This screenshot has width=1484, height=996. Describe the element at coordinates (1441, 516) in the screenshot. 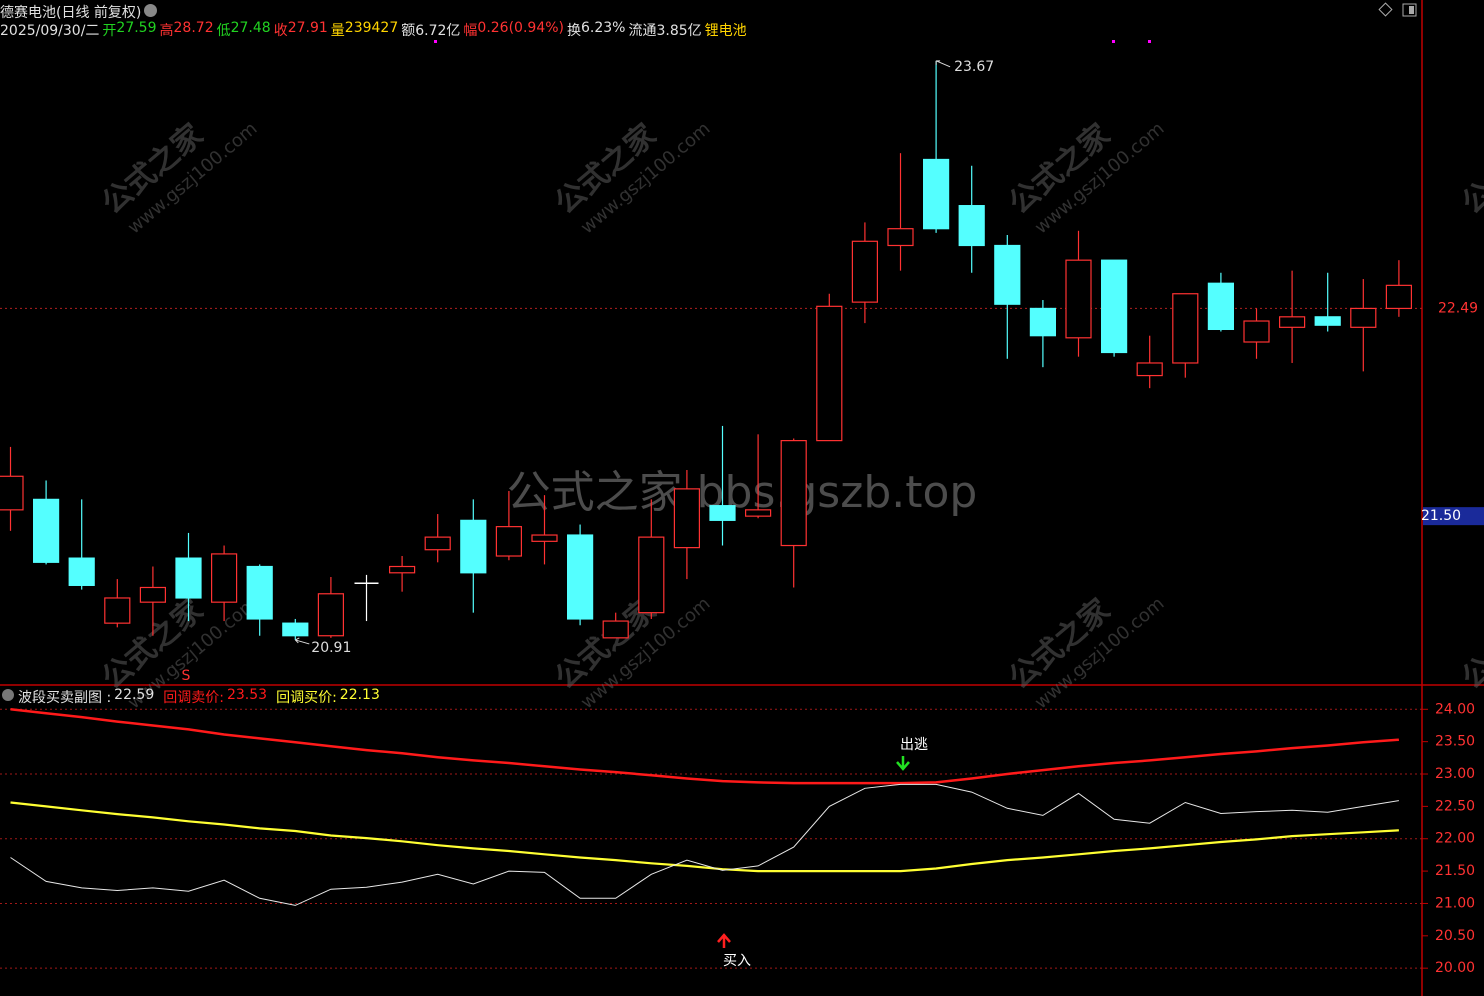

I see `cursor-price-label: 21.50` at that location.